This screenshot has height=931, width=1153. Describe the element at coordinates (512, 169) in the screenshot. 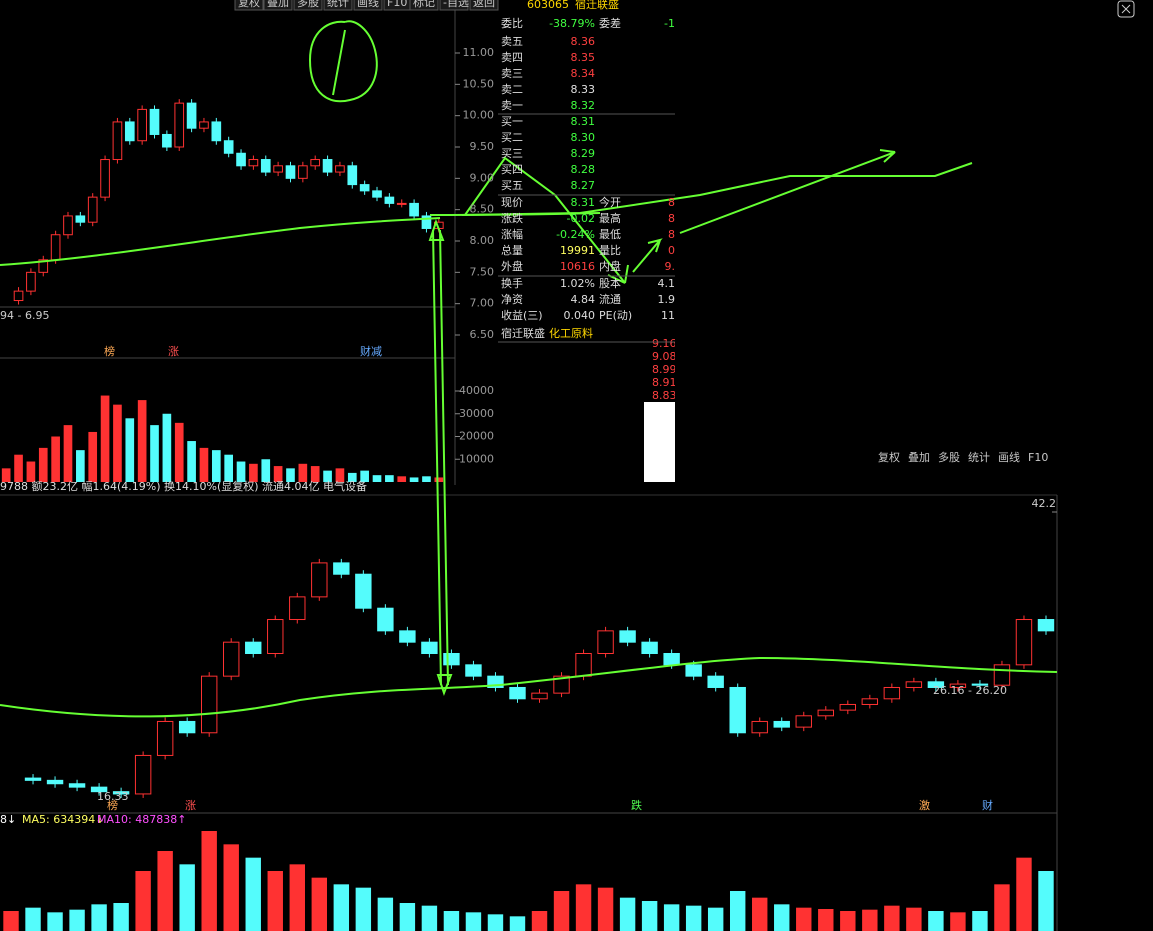

I see `level-label: 买四` at that location.